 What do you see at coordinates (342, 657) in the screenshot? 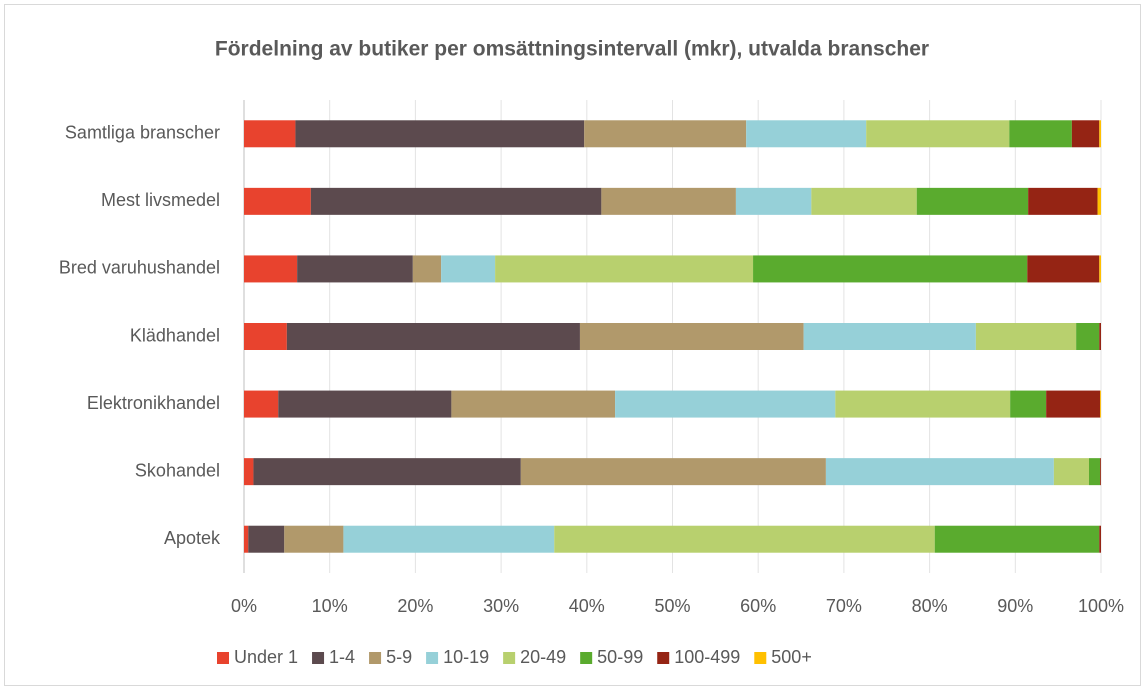
I see `legend-label: 1-4` at bounding box center [342, 657].